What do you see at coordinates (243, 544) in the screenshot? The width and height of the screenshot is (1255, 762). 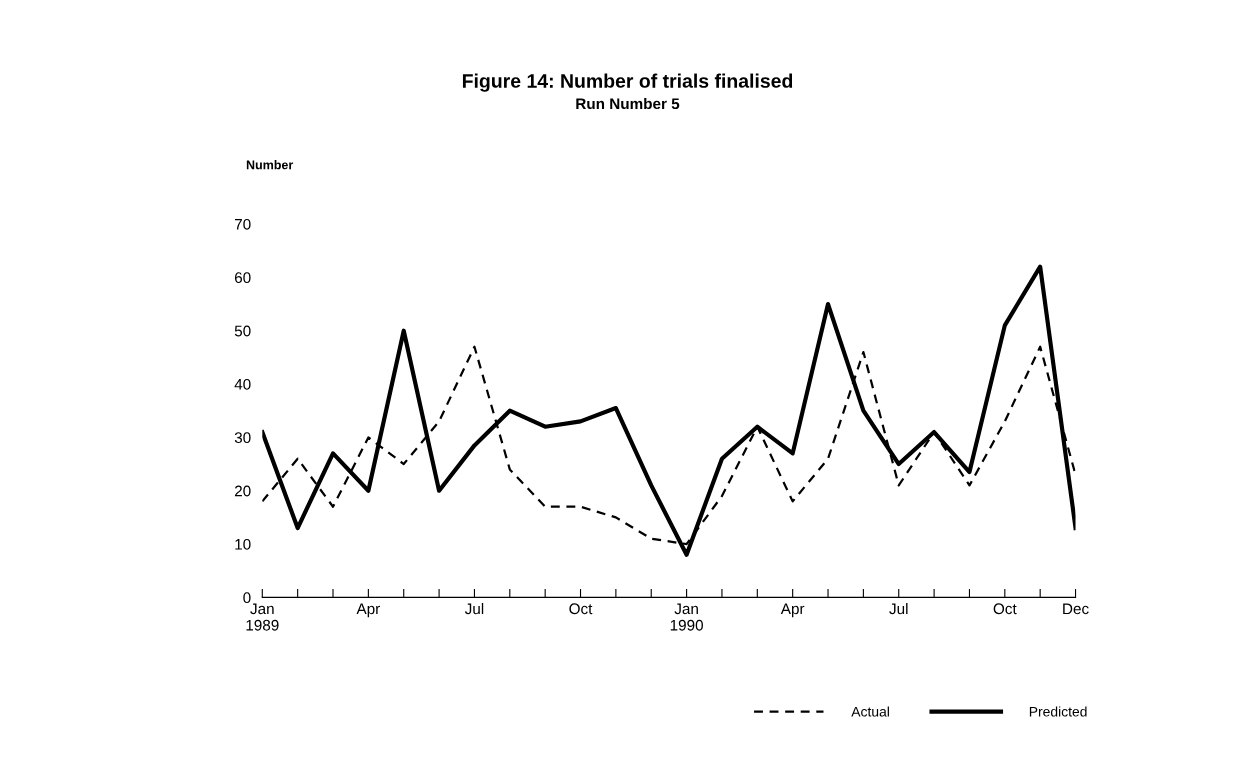 I see `y-tick-label: 10` at bounding box center [243, 544].